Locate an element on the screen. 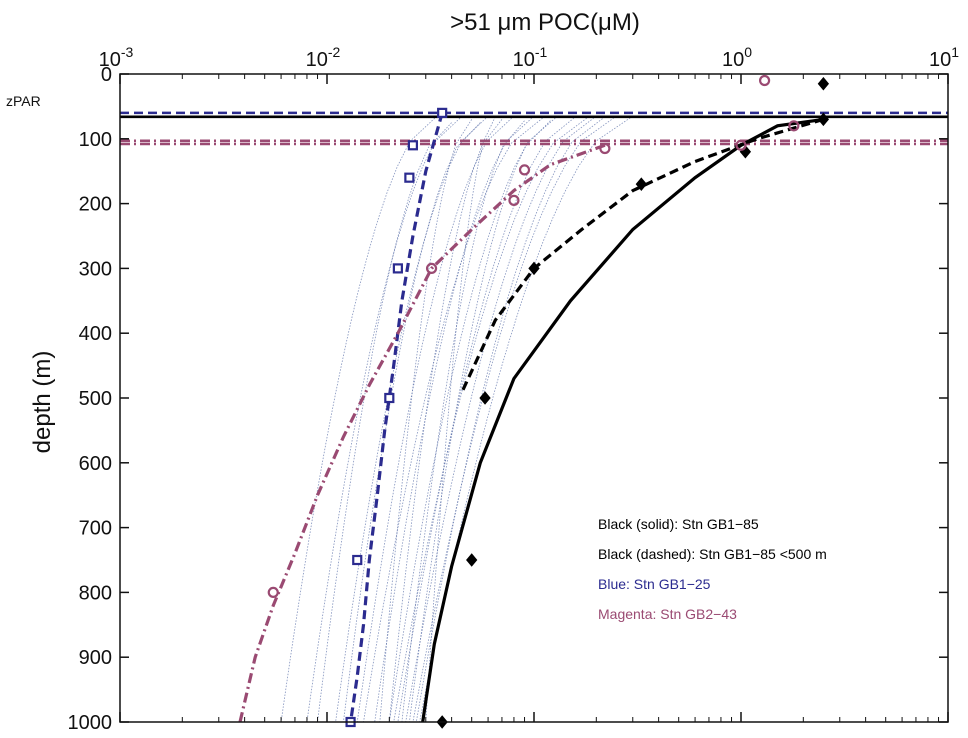 Image resolution: width=968 pixels, height=738 pixels. x-tick-exponent-2: -1 is located at coordinates (541, 52).